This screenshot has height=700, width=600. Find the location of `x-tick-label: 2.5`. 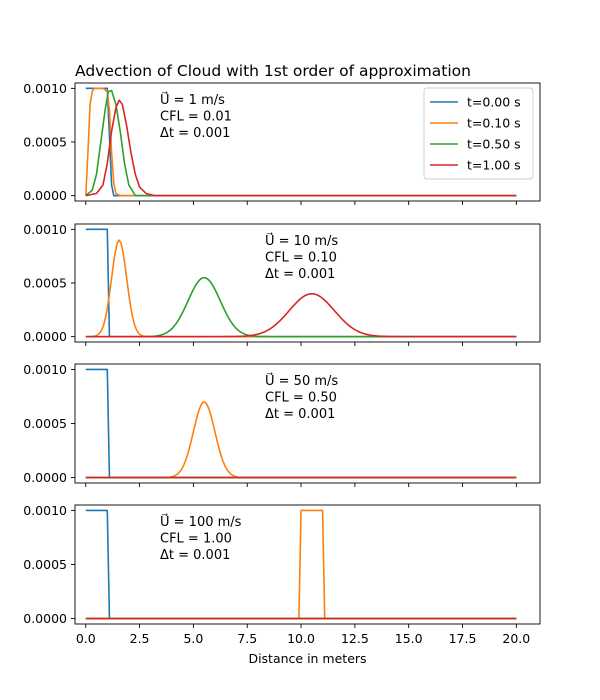

x-tick-label: 2.5 is located at coordinates (140, 638).